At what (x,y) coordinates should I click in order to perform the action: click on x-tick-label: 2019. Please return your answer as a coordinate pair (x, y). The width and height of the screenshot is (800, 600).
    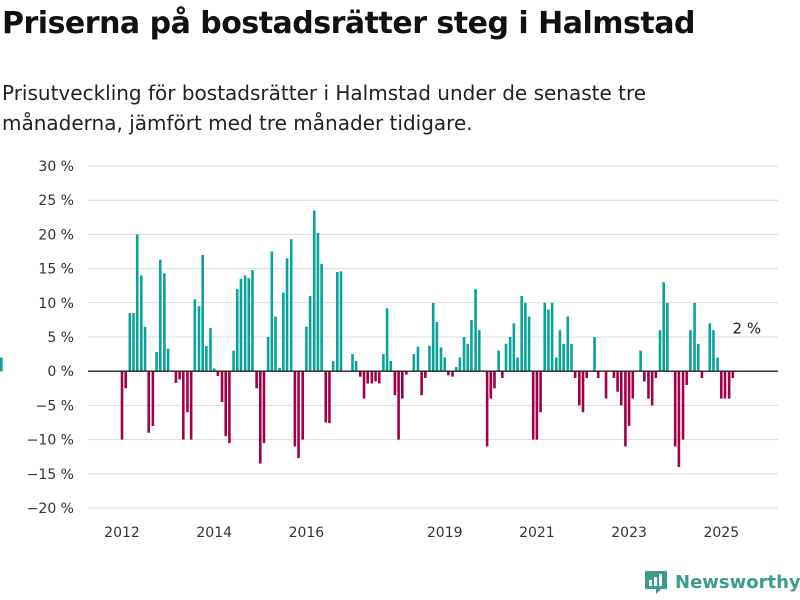
    Looking at the image, I should click on (445, 533).